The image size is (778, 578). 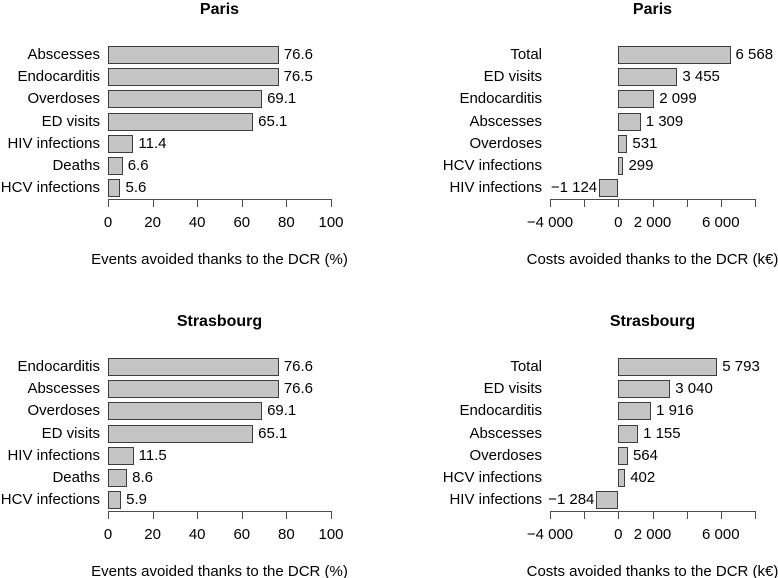 What do you see at coordinates (652, 321) in the screenshot?
I see `chart-title: Strasbourg` at bounding box center [652, 321].